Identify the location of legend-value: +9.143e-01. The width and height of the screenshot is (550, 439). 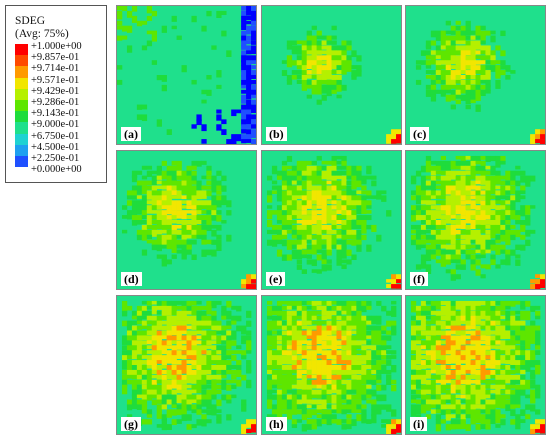
(55, 114).